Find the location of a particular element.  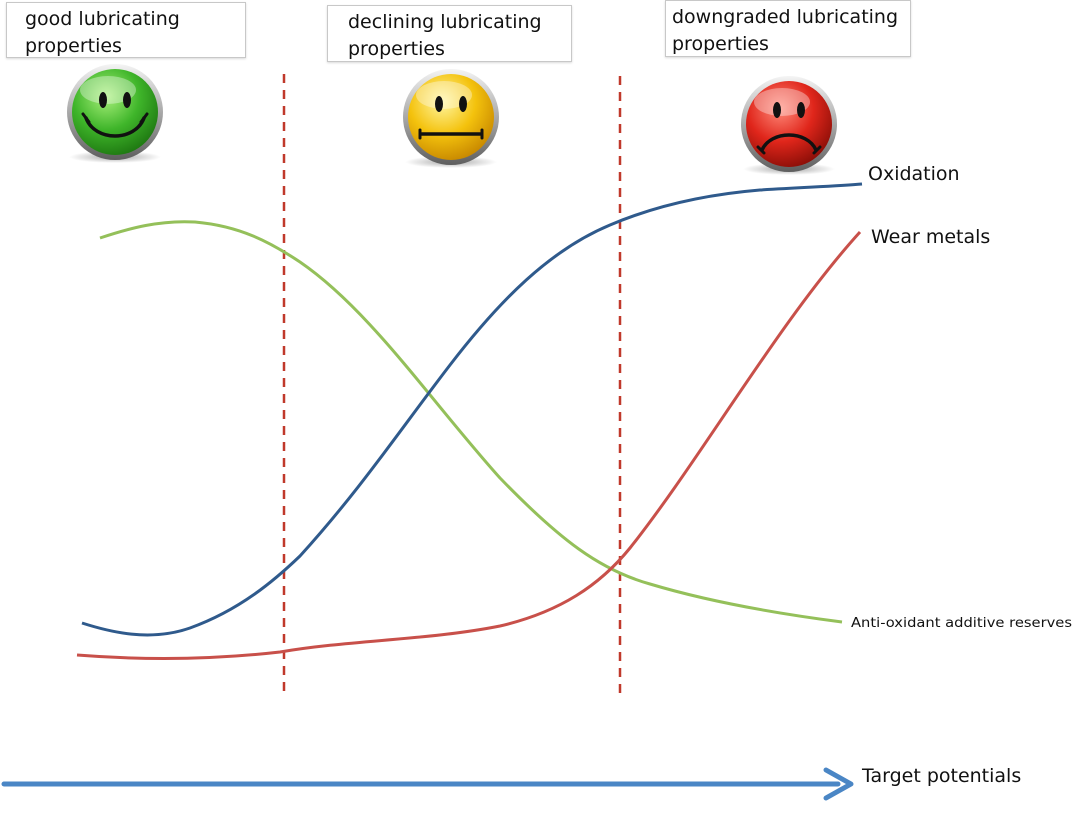

zone-label-declining: declining lubricating properties is located at coordinates (449, 33).